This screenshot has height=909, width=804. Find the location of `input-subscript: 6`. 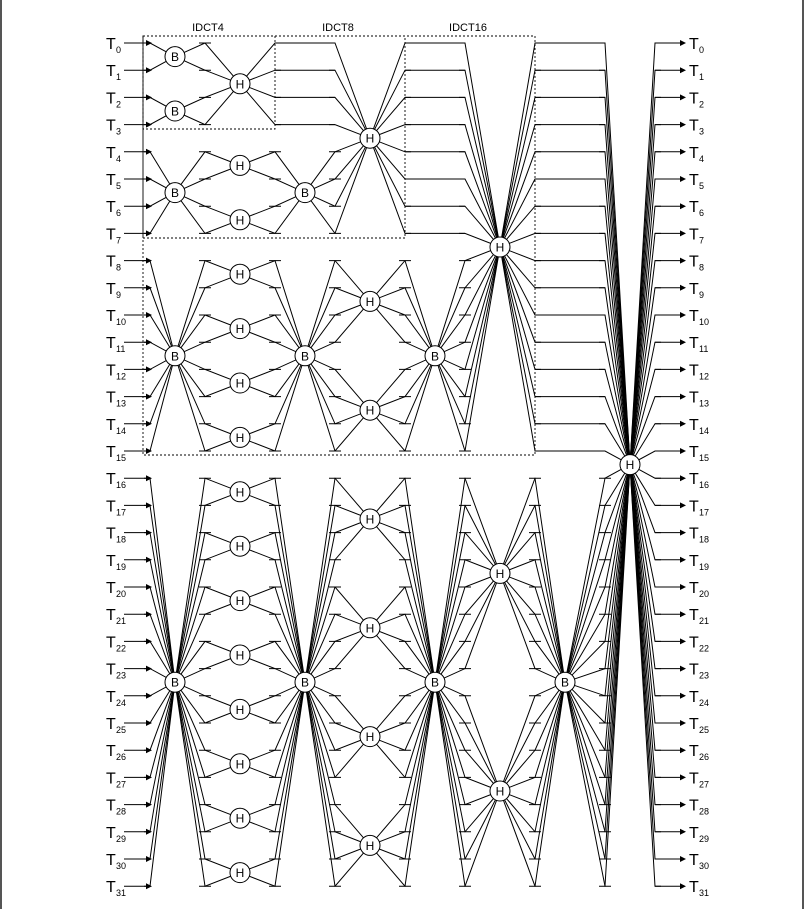

input-subscript: 6 is located at coordinates (118, 213).